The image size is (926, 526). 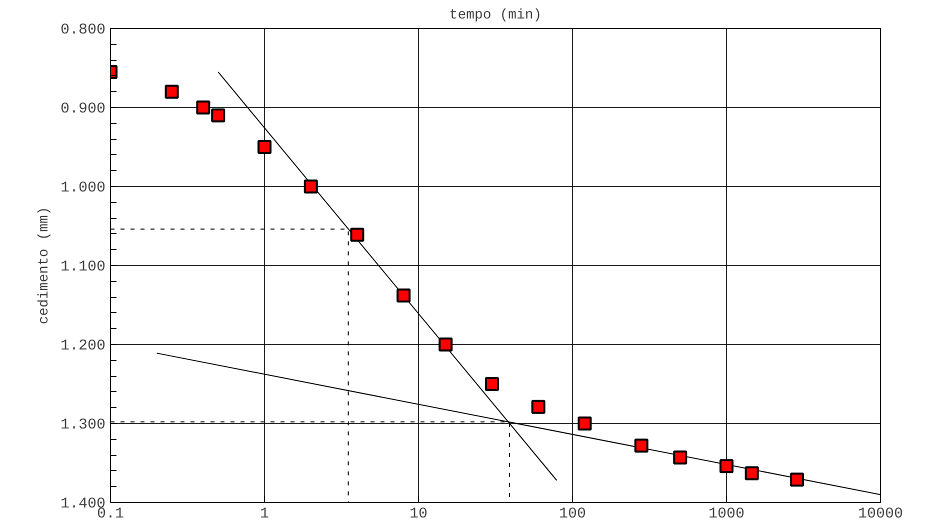 What do you see at coordinates (726, 514) in the screenshot?
I see `x-tick-label: 1000` at bounding box center [726, 514].